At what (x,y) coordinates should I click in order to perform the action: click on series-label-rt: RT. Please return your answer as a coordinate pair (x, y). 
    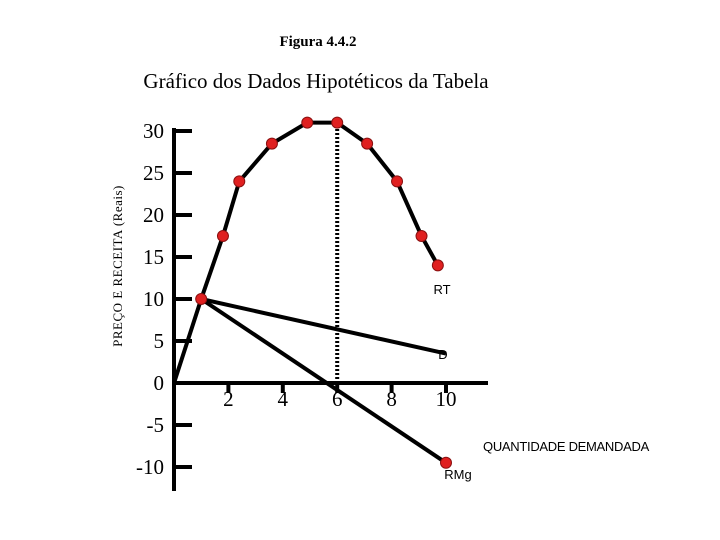
    Looking at the image, I should click on (441, 289).